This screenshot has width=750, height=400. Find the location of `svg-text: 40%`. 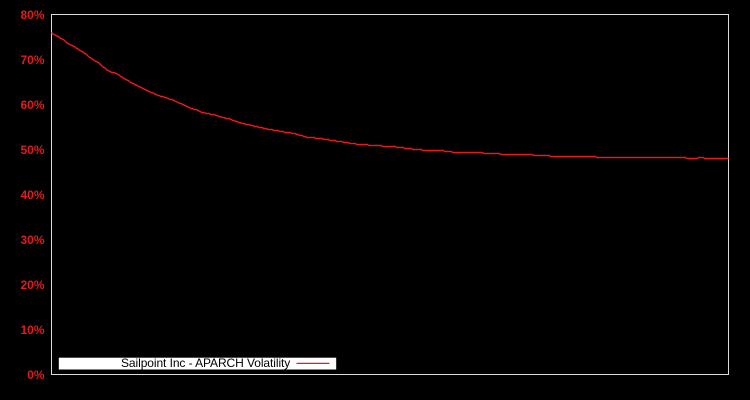

svg-text: 40% is located at coordinates (32, 195).